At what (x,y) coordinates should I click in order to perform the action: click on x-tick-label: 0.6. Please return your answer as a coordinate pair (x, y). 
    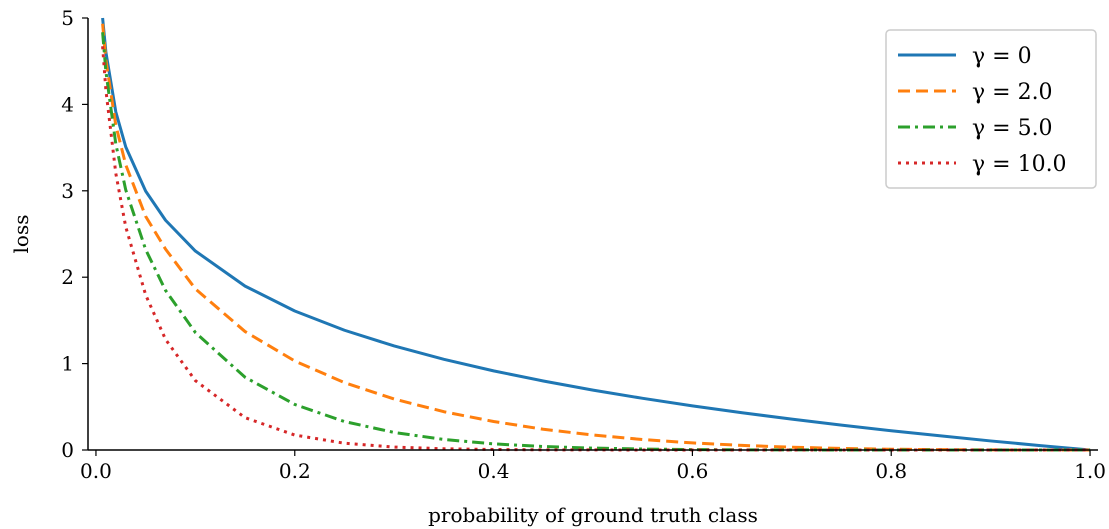
    Looking at the image, I should click on (693, 471).